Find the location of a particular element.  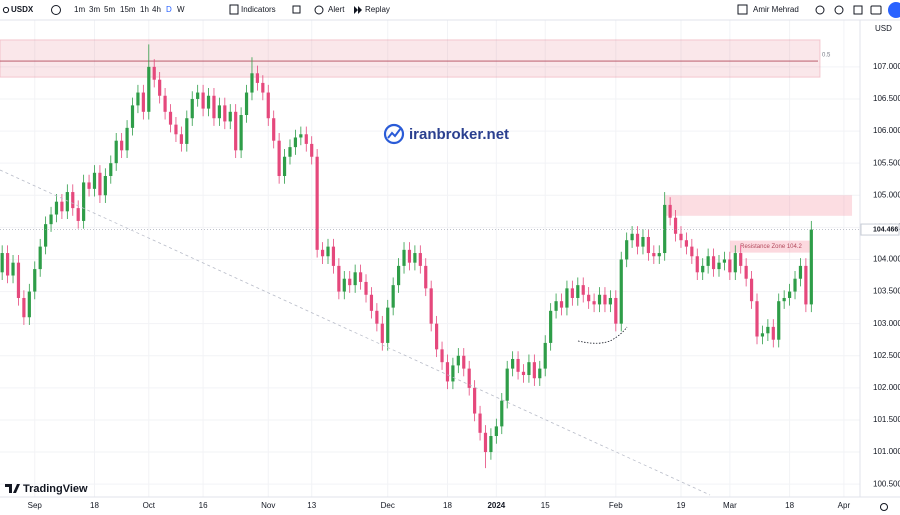

layout-icon is located at coordinates (296, 9).